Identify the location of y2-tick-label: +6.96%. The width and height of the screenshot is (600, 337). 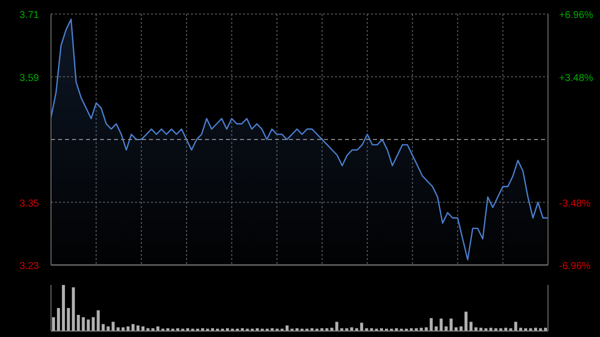
(576, 15).